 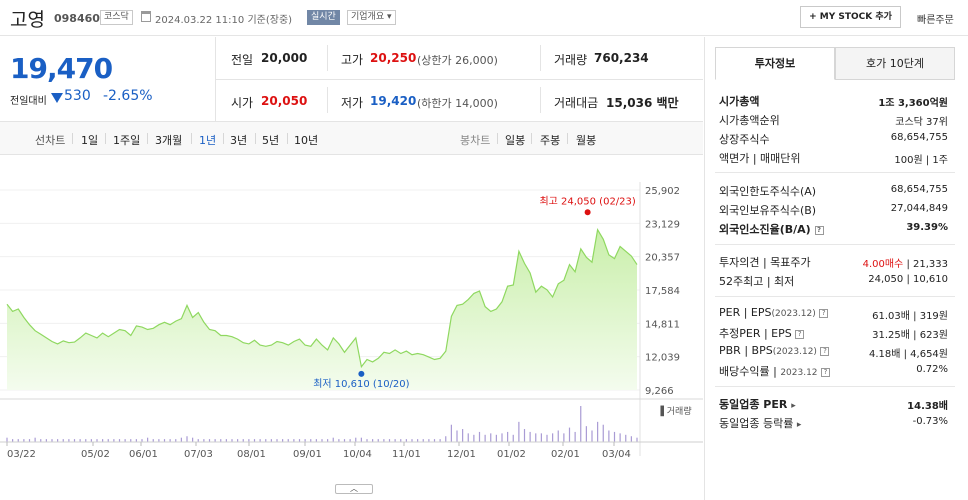 I want to click on tab-1d: 1일, so click(x=90, y=140).